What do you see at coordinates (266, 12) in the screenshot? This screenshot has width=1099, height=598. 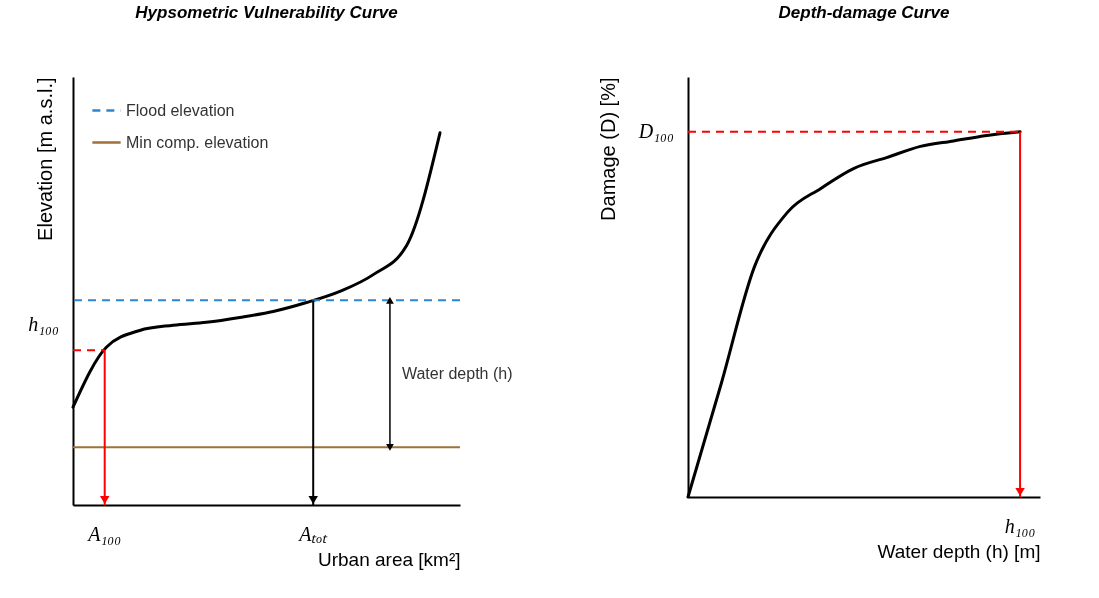 I see `chart-title: Hypsometric Vulnerability Curve` at bounding box center [266, 12].